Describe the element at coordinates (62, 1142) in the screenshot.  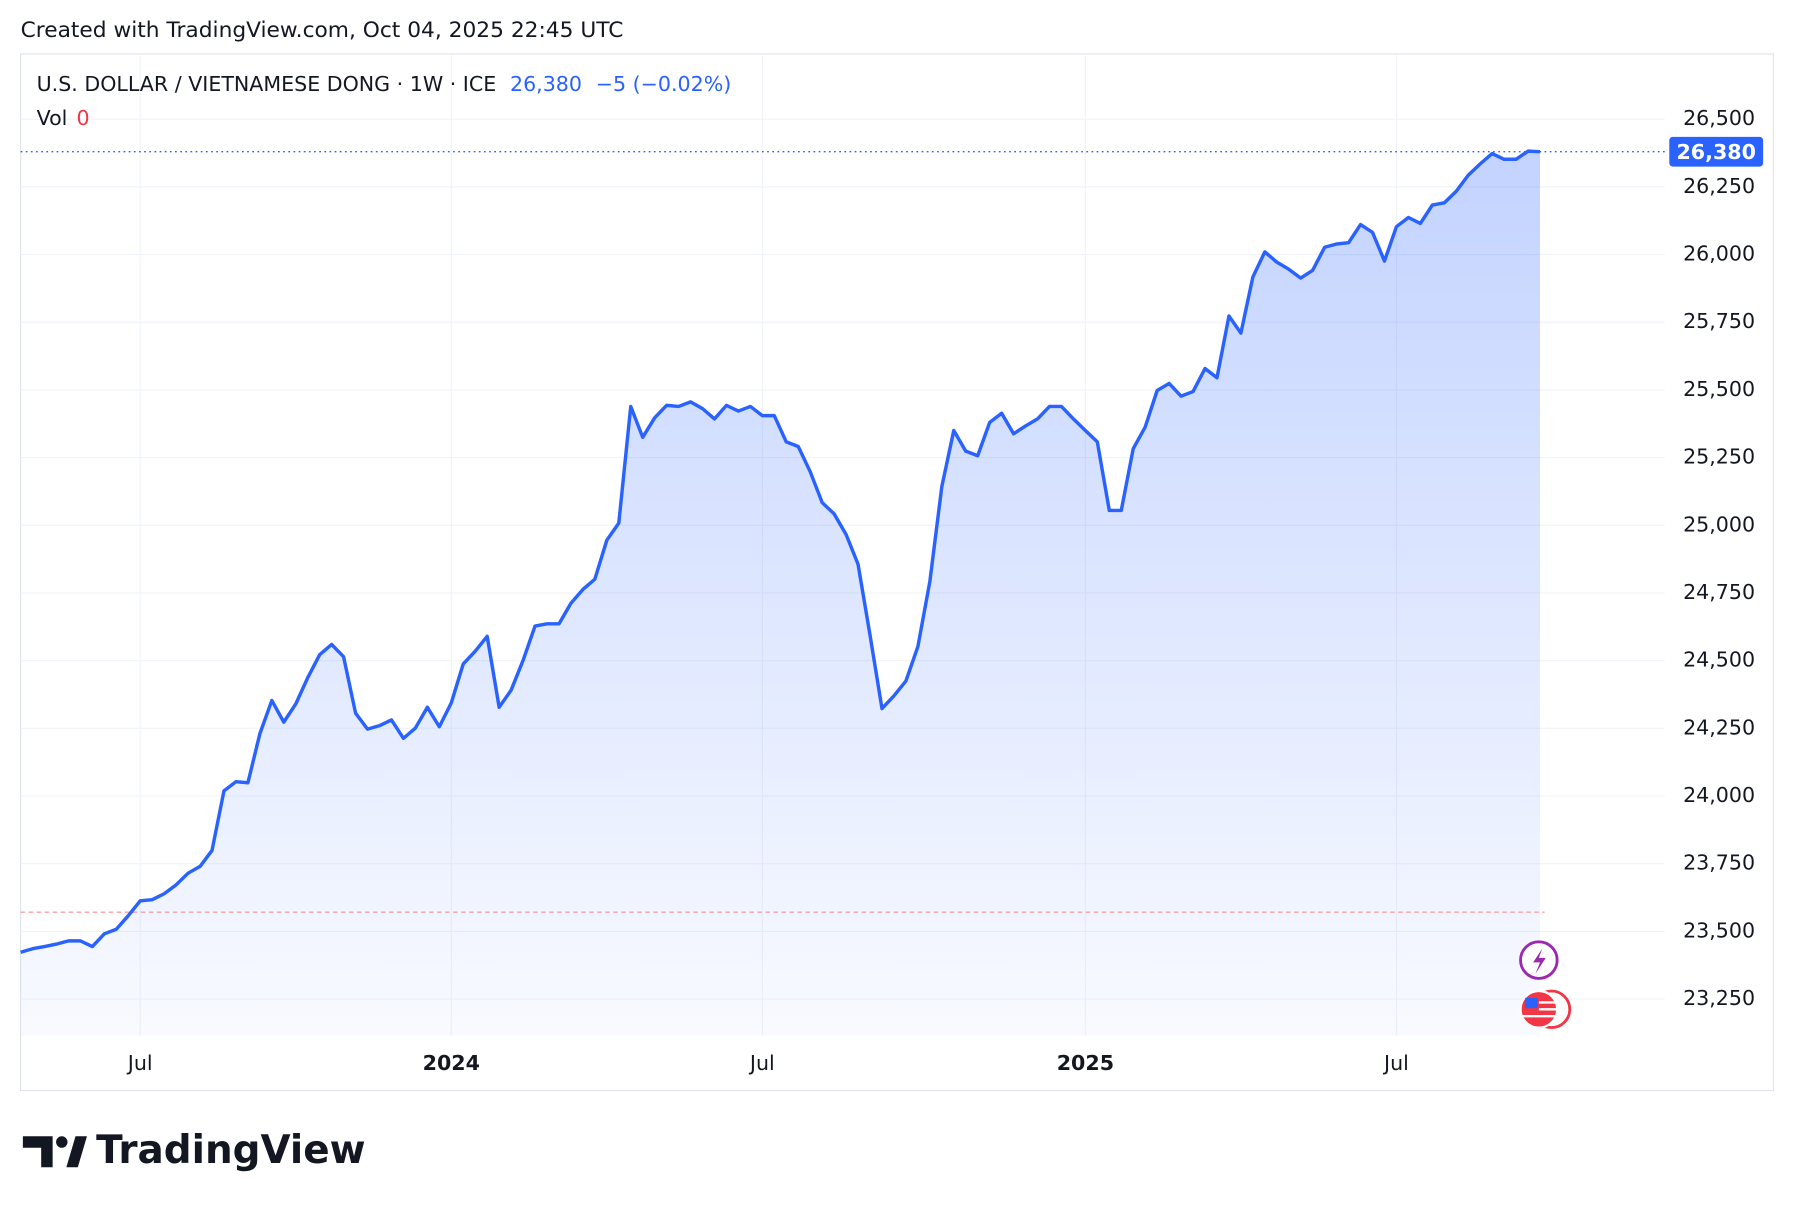
I see `logo-dot` at that location.